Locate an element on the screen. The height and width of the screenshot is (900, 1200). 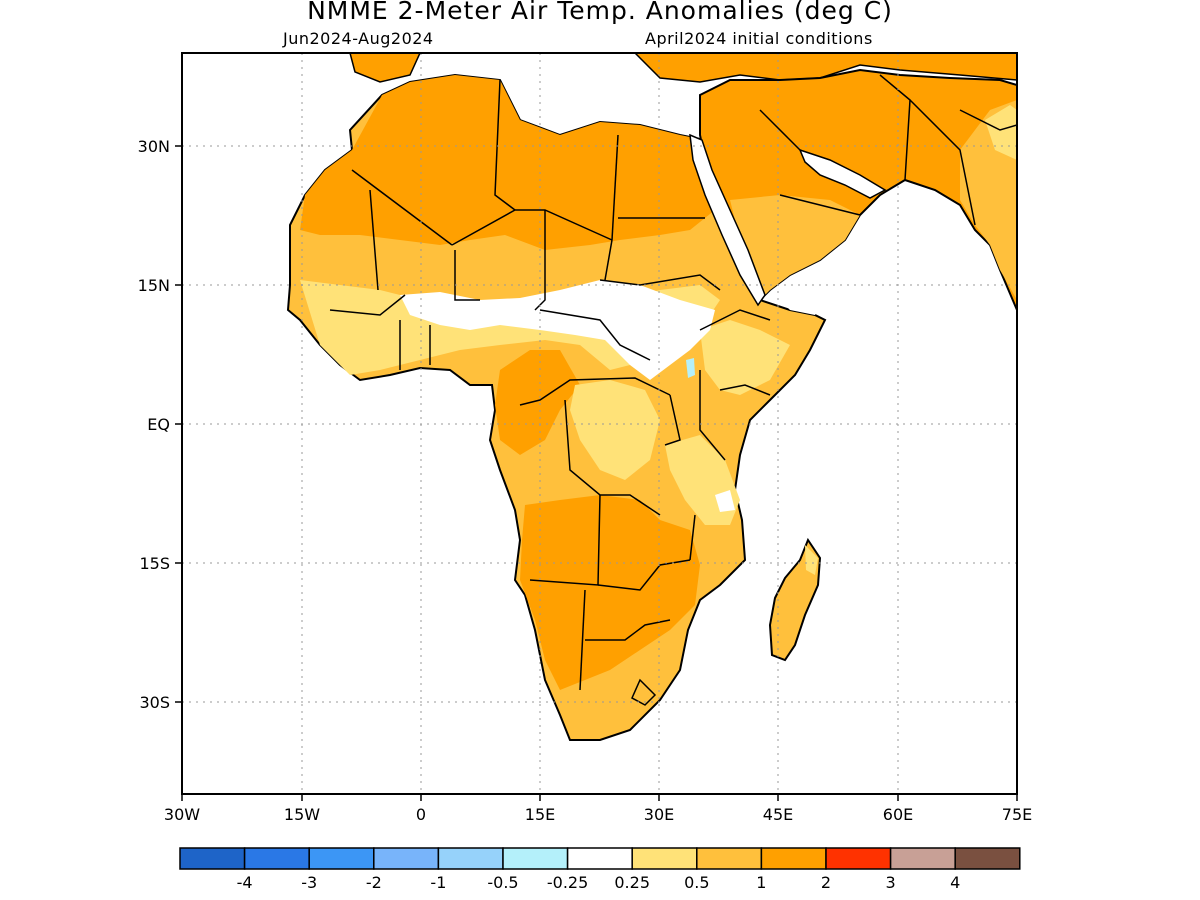
initial-conditions: April2024 initial conditions is located at coordinates (759, 38).